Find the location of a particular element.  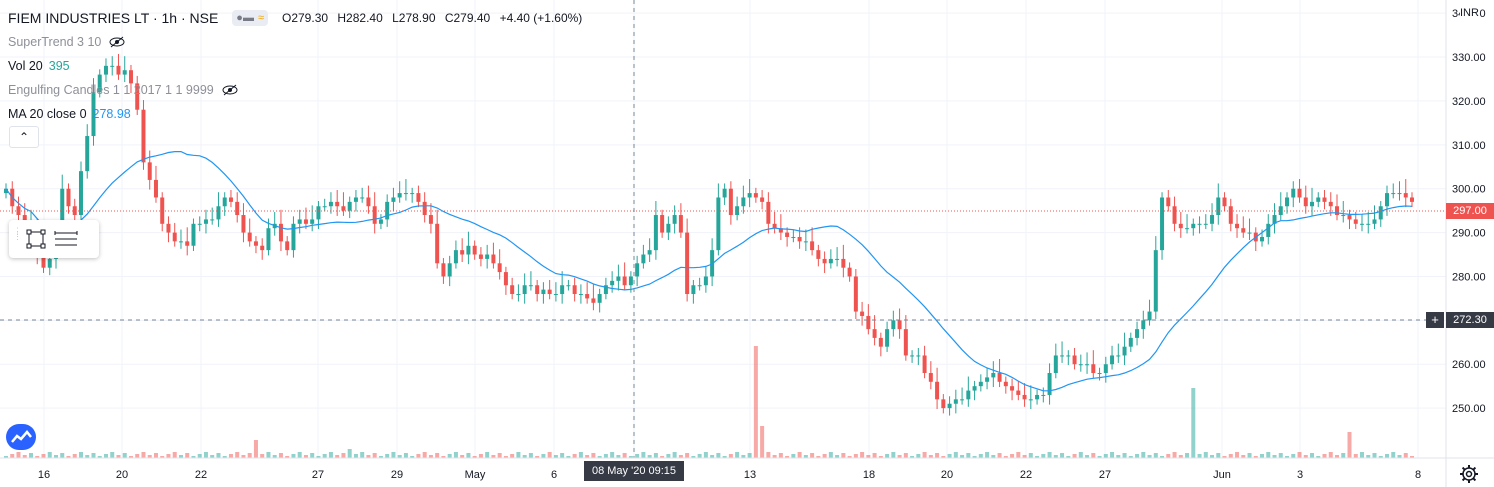

indicator-label: MA 20 close 0 is located at coordinates (47, 114).